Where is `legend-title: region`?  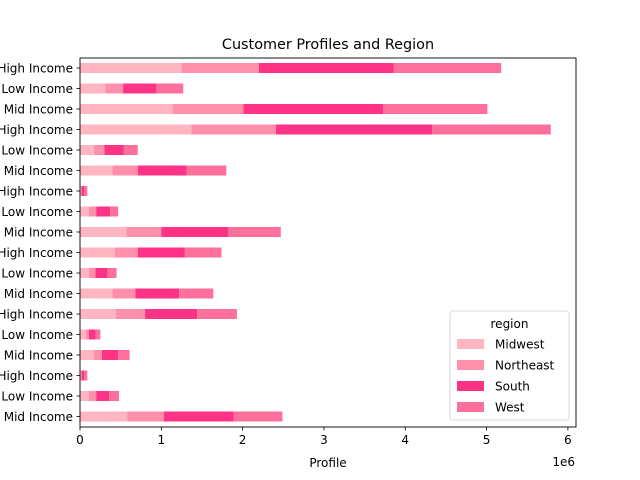 legend-title: region is located at coordinates (510, 324).